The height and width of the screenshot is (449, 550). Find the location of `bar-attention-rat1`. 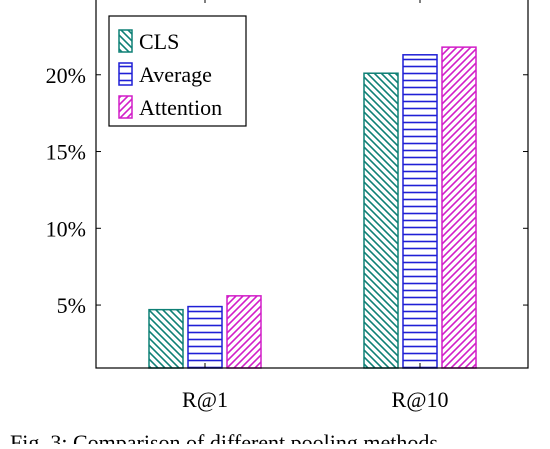

bar-attention-rat1 is located at coordinates (244, 332).